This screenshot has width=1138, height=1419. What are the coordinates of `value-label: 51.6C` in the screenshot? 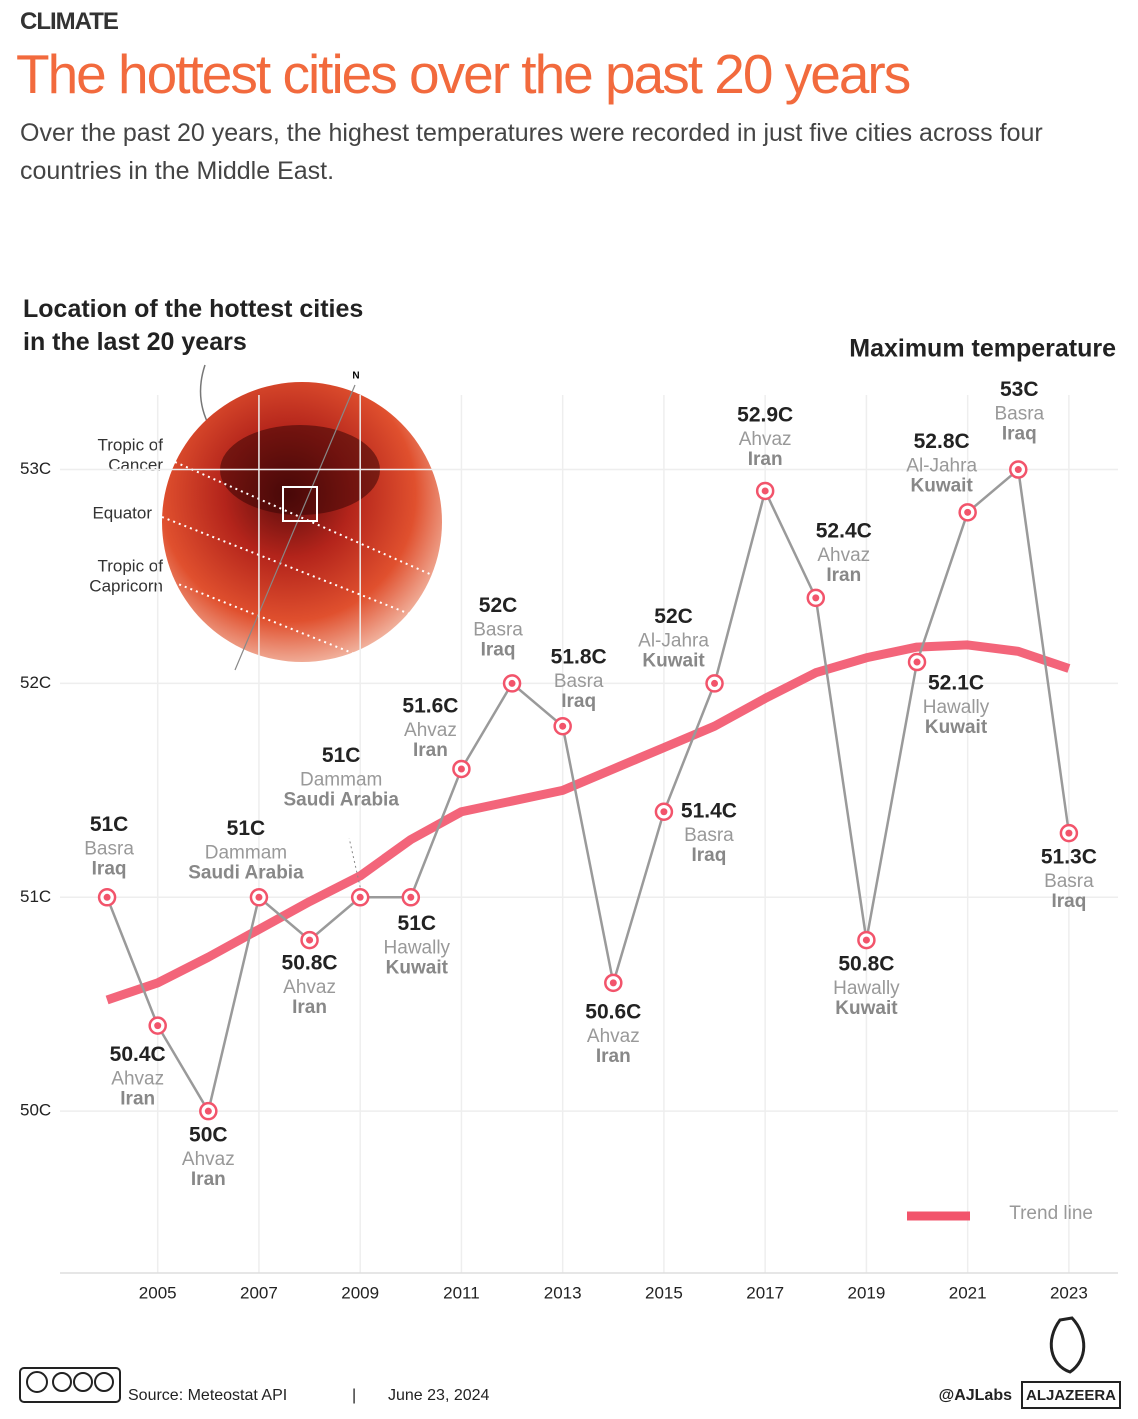 It's located at (430, 706).